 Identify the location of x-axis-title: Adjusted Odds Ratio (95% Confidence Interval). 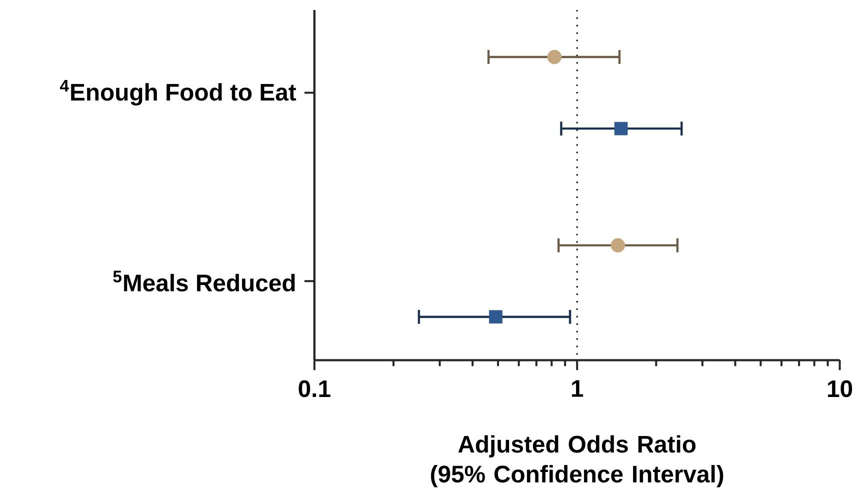
(577, 461).